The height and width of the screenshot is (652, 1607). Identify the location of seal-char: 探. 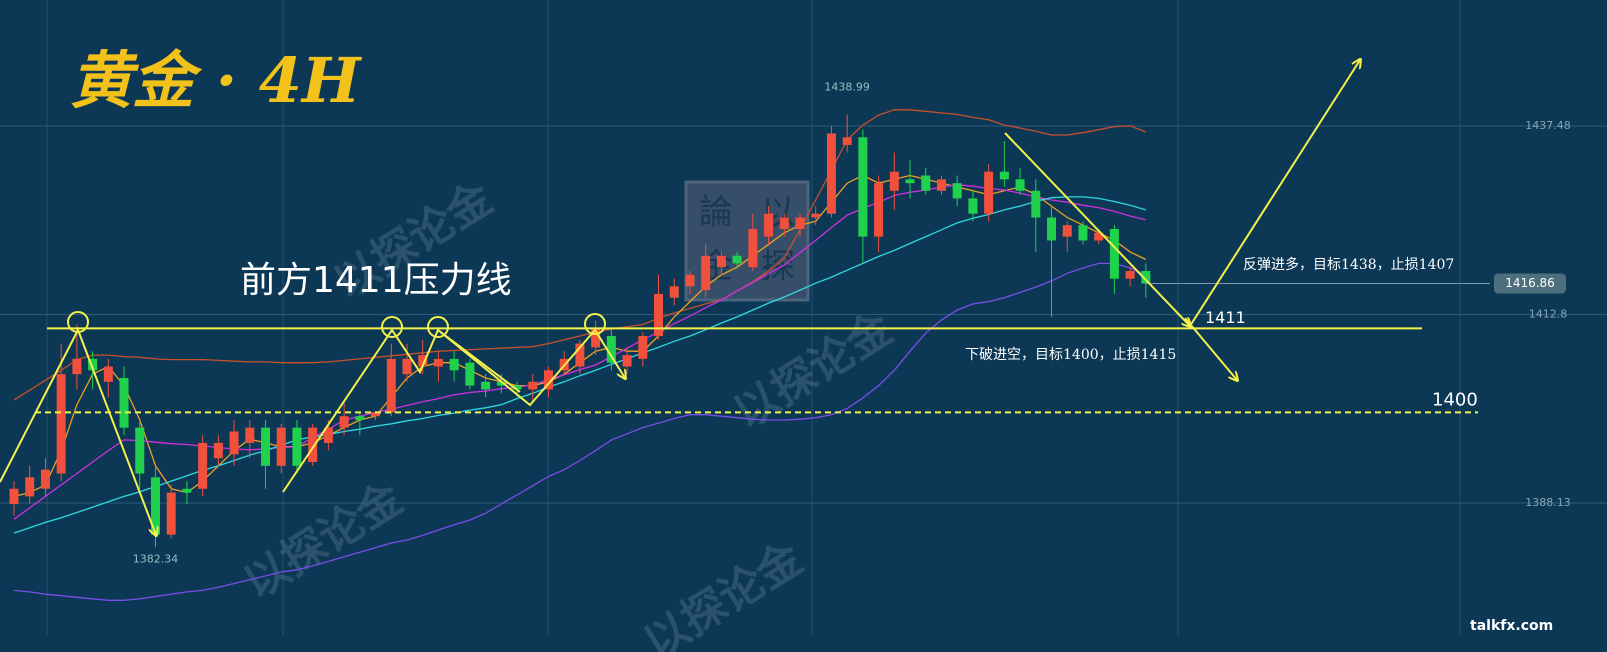
(778, 267).